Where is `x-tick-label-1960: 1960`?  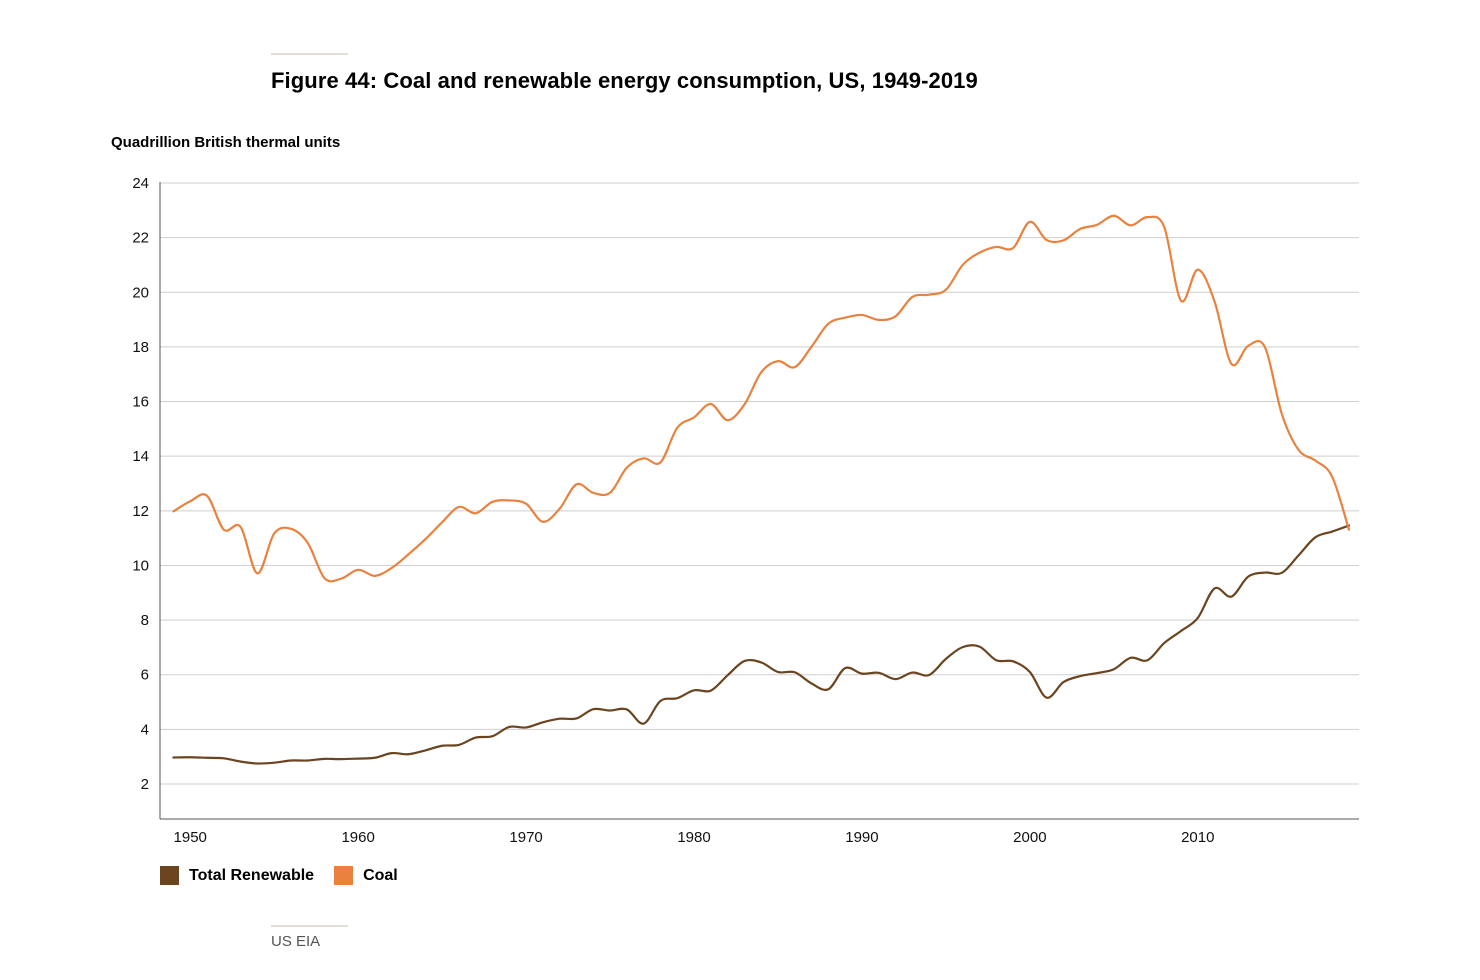
x-tick-label-1960: 1960 is located at coordinates (357, 837).